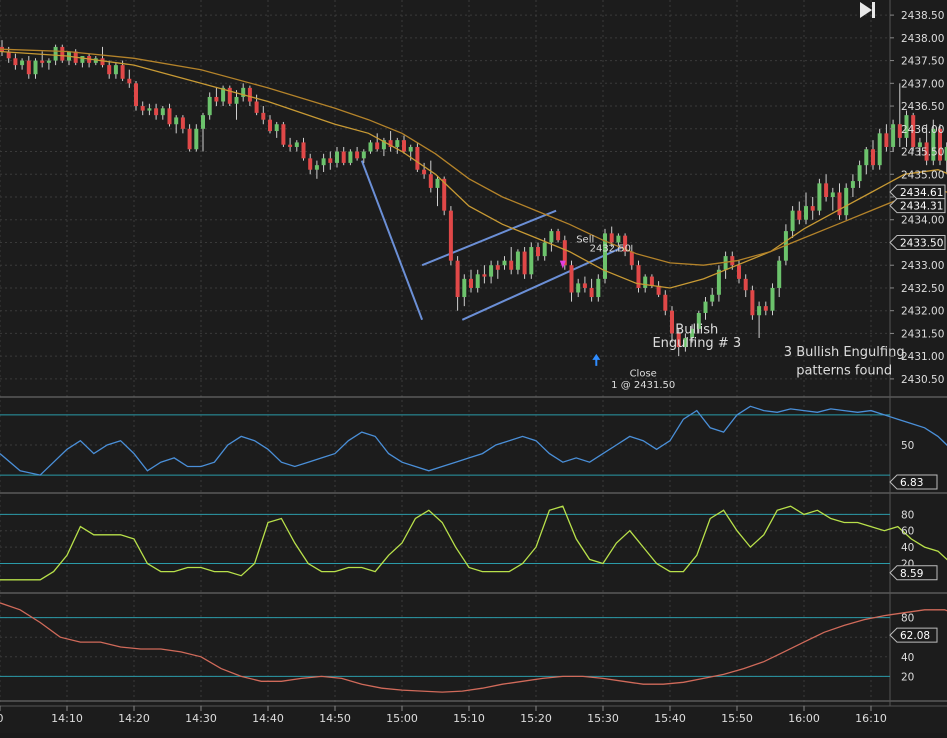 This screenshot has height=738, width=947. What do you see at coordinates (610, 249) in the screenshot?
I see `sell-price-label: 2432.50` at bounding box center [610, 249].